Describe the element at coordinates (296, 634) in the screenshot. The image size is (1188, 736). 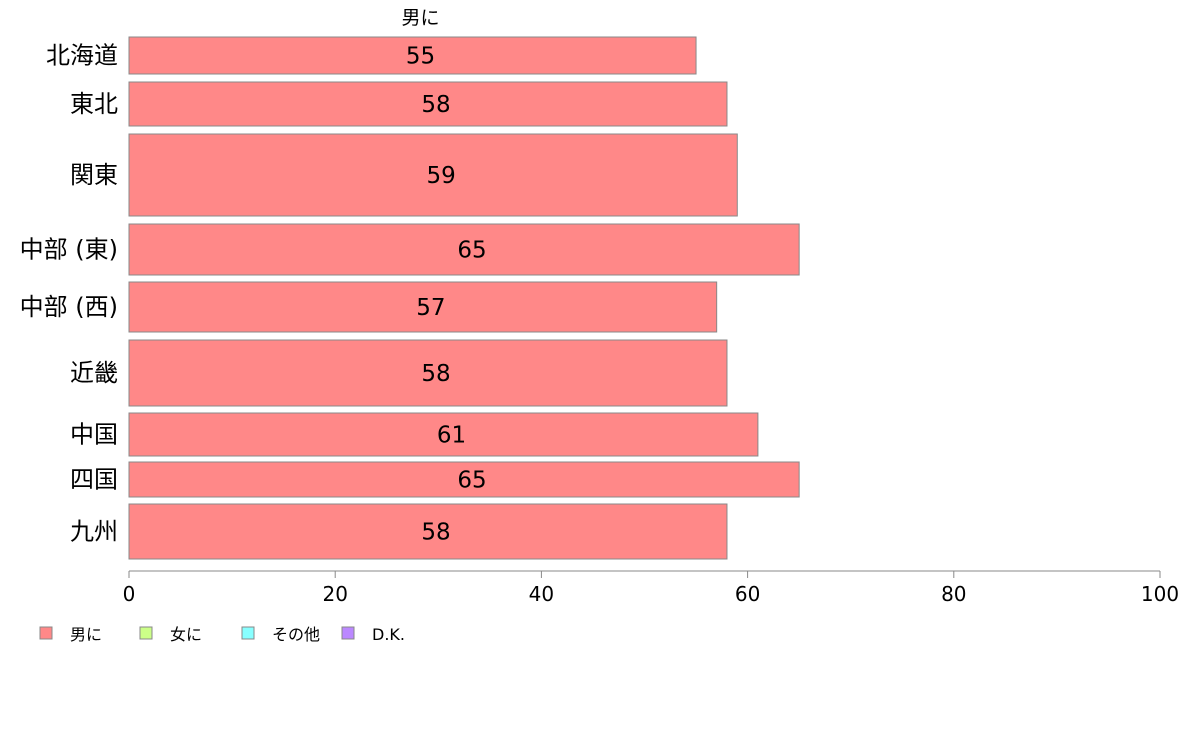
I see `legend-label: その他` at that location.